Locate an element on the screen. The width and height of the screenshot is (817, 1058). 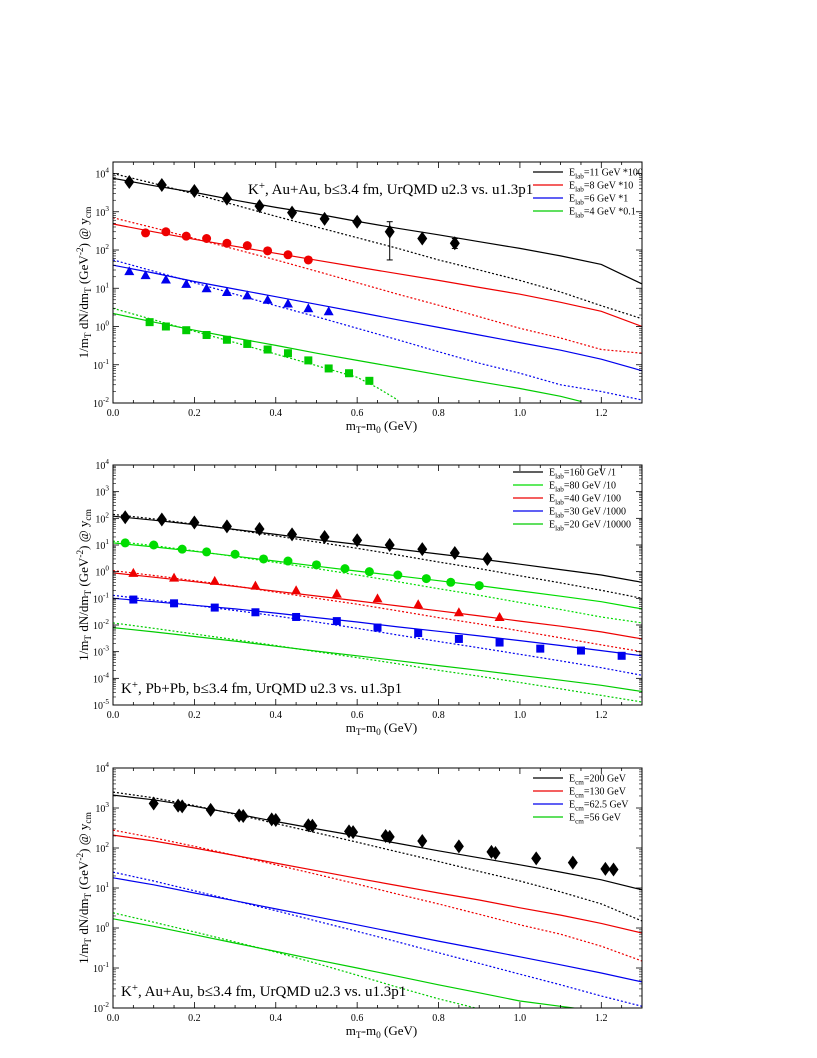
series-4-solid-line is located at coordinates (347, 357).